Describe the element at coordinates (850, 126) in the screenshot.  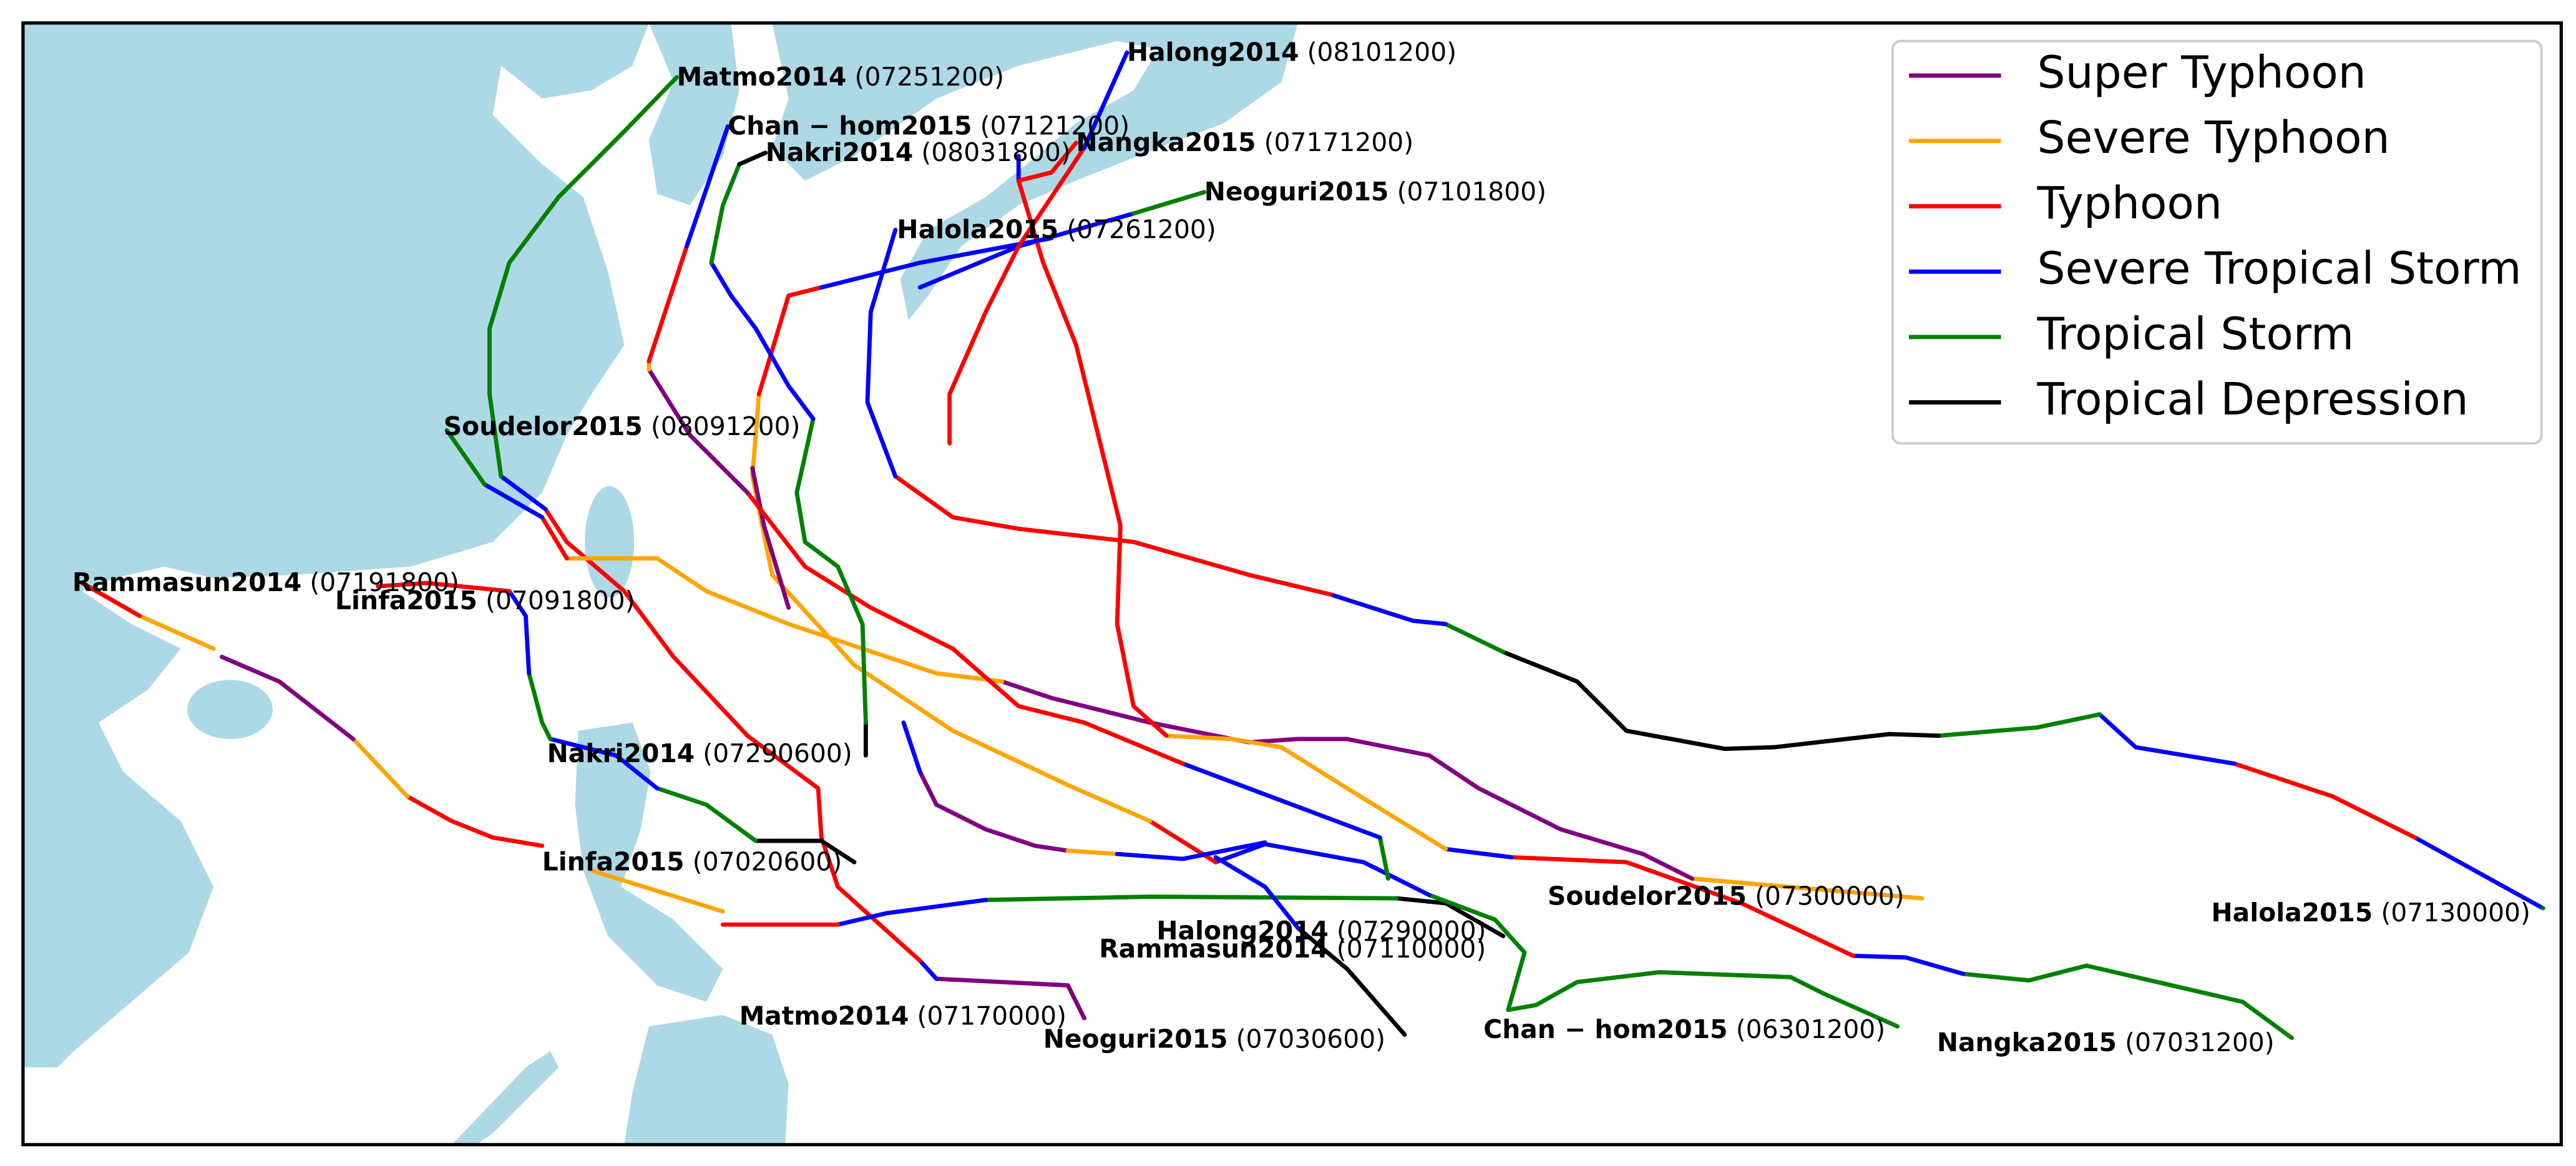
I see `storm-name: Chan − hom2015` at that location.